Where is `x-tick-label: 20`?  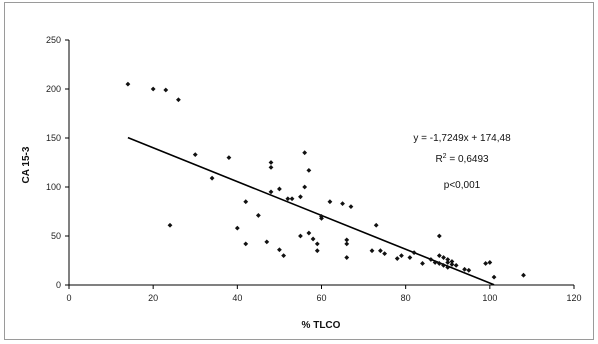 x-tick-label: 20 is located at coordinates (153, 298).